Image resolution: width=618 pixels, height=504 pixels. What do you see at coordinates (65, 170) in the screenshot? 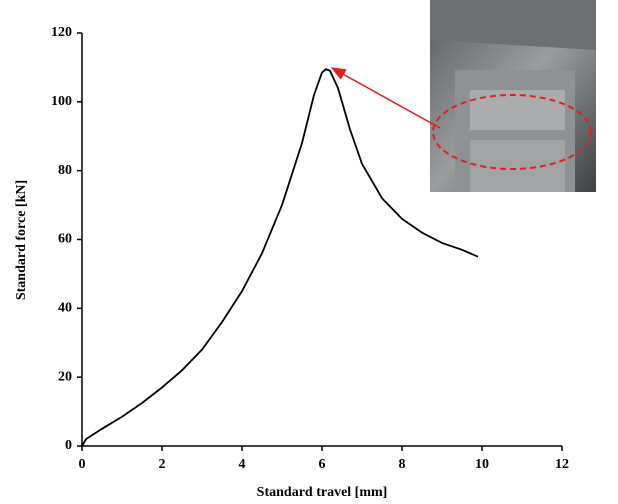
I see `y-tick-label: 80` at bounding box center [65, 170].